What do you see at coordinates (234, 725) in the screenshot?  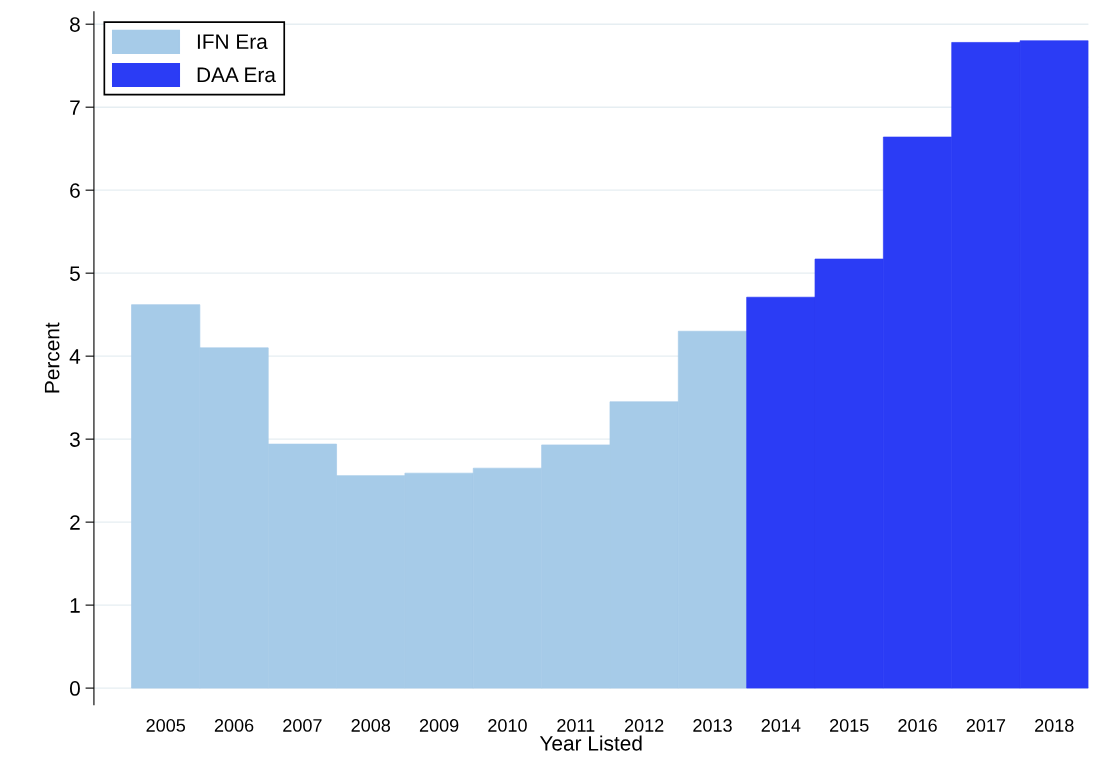 I see `x-tick-label: 2006` at bounding box center [234, 725].